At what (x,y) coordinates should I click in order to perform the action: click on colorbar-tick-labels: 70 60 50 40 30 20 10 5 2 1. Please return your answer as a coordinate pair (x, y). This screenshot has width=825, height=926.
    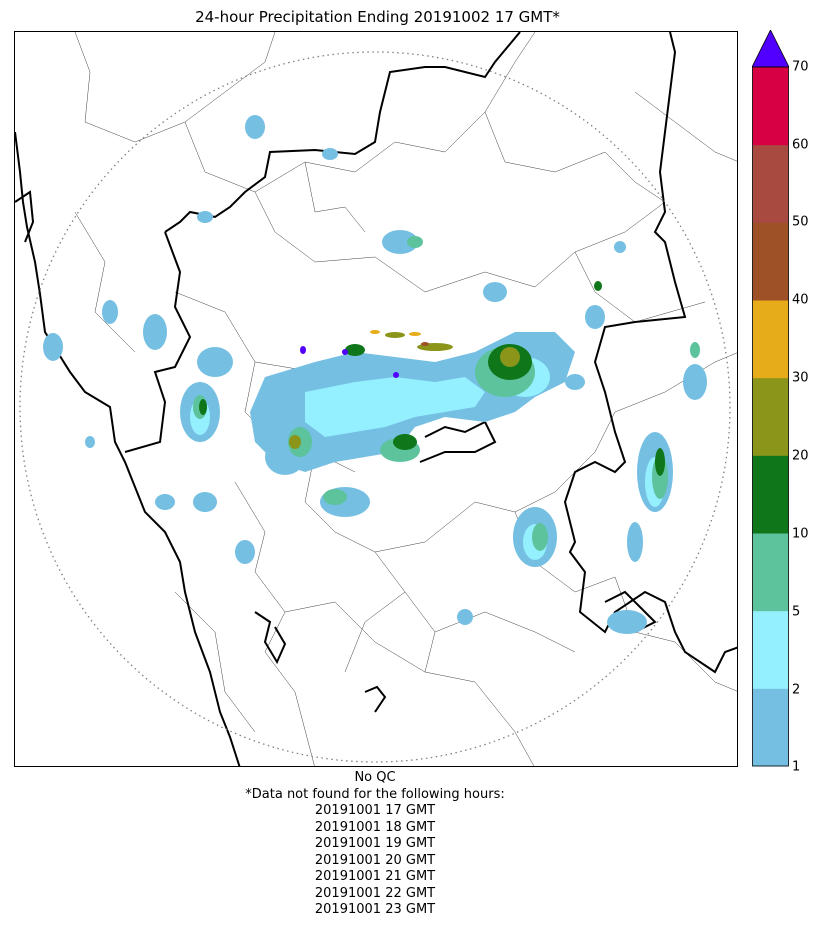
    Looking at the image, I should click on (808, 463).